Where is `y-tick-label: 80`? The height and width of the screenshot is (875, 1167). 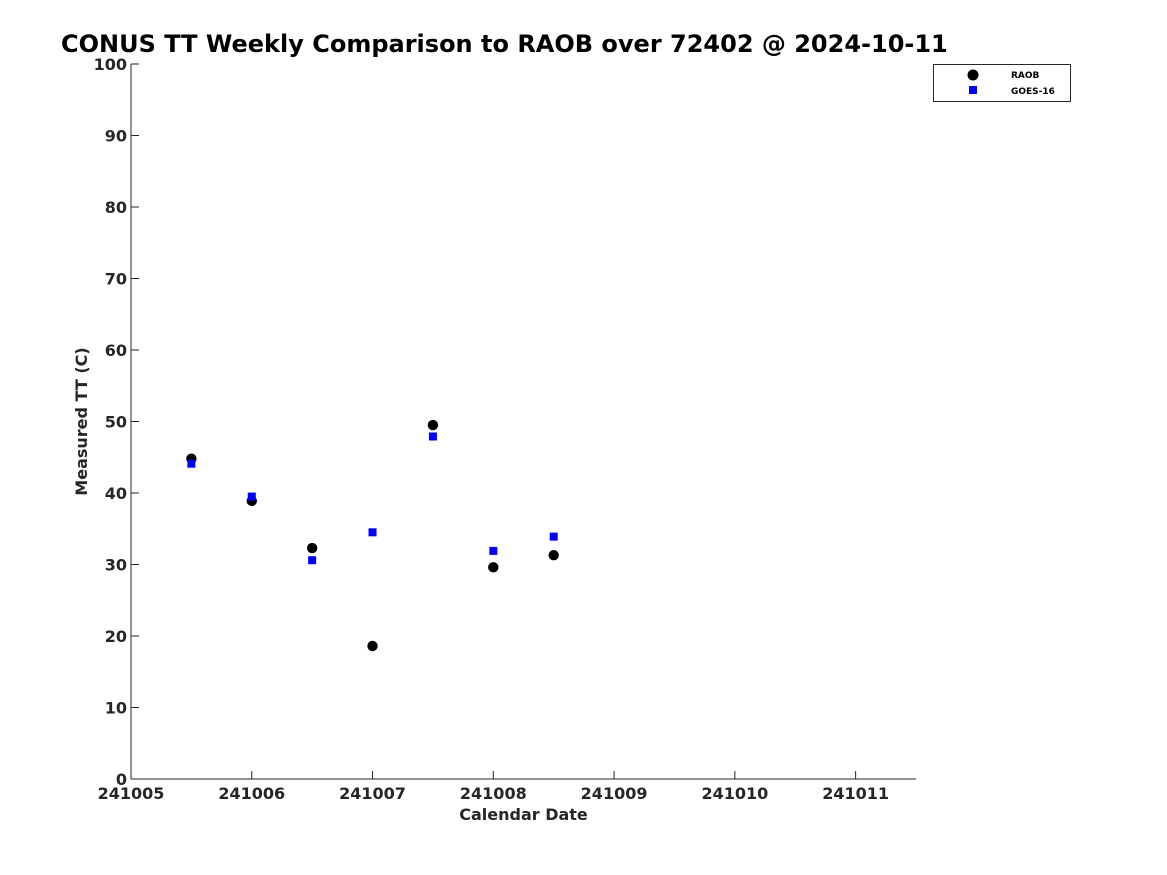 y-tick-label: 80 is located at coordinates (116, 207).